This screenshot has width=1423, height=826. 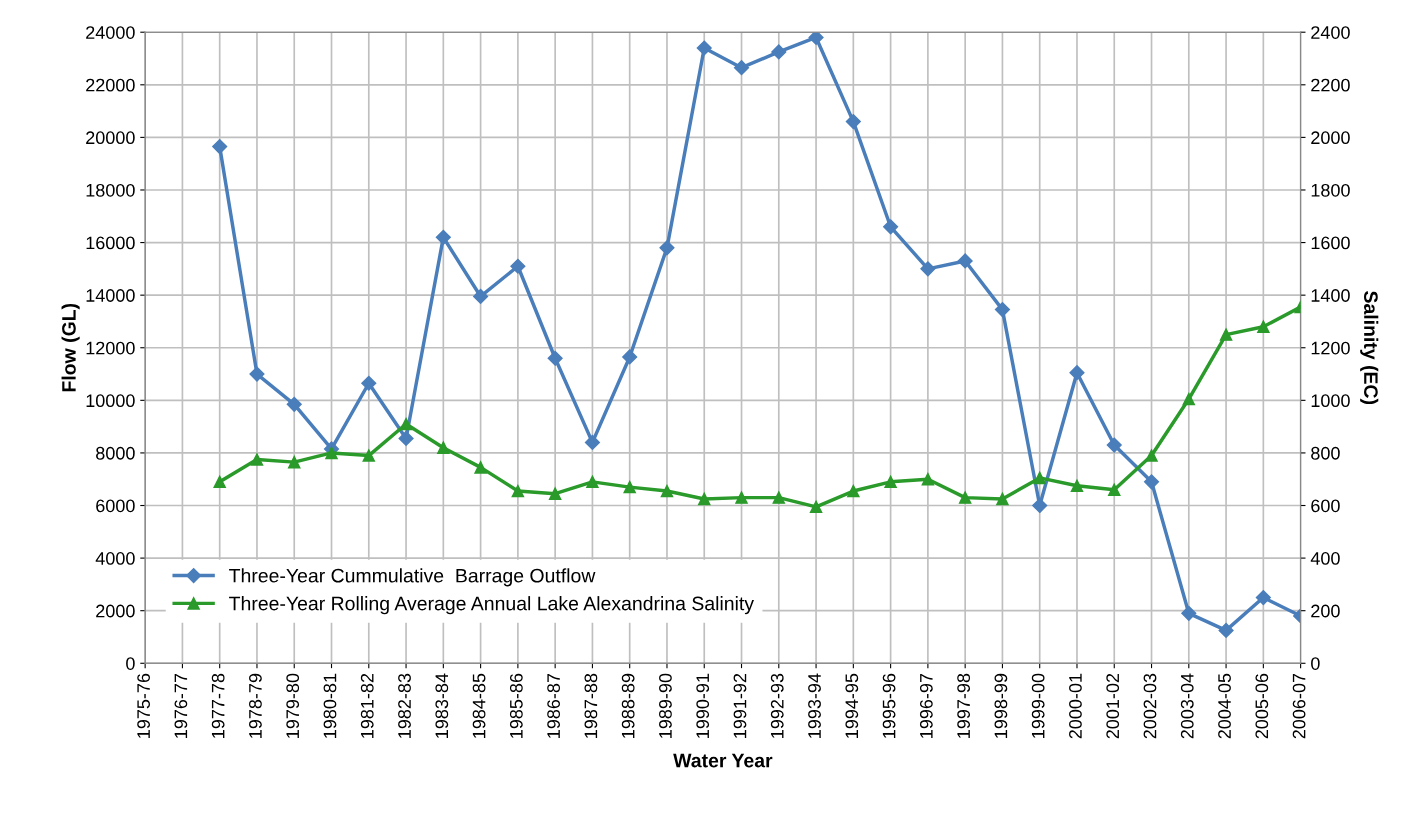 I want to click on x-tick-label: 1976-77, so click(x=181, y=705).